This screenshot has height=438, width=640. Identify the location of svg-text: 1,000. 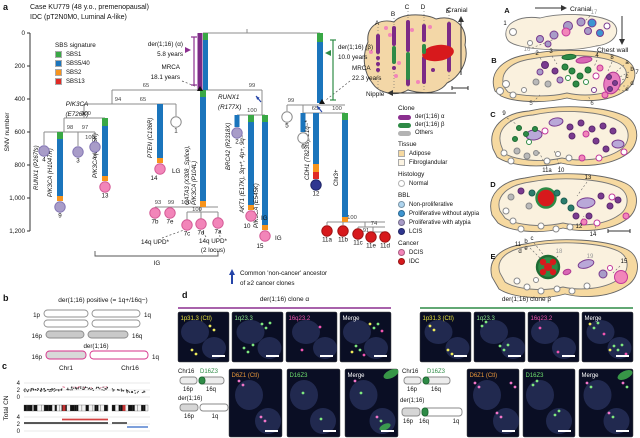
(17, 198).